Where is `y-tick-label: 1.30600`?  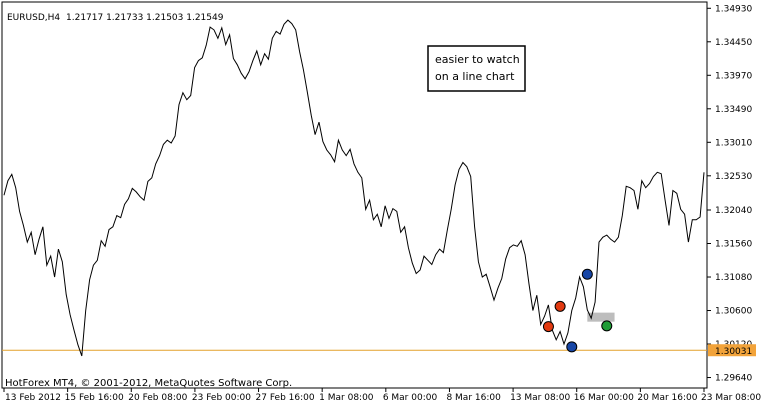 y-tick-label: 1.30600 is located at coordinates (733, 312).